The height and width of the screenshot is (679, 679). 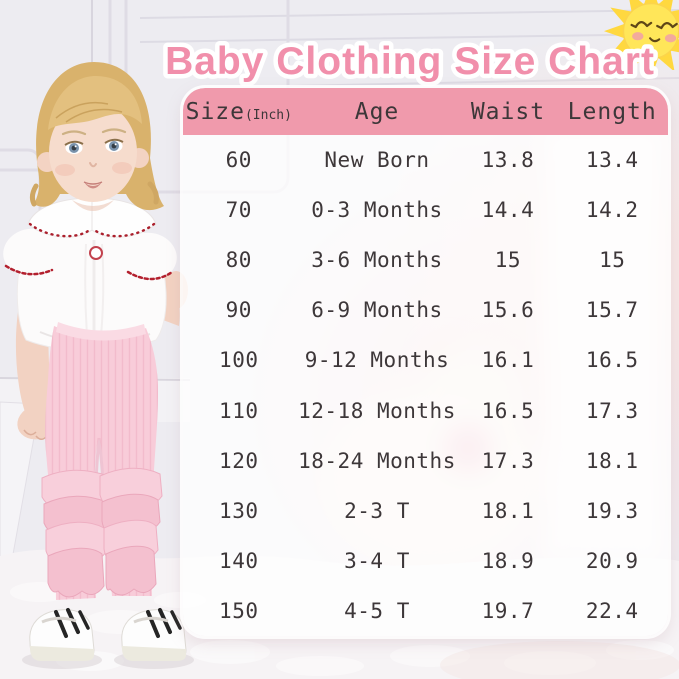 What do you see at coordinates (377, 560) in the screenshot?
I see `cell-age: 3-4 T` at bounding box center [377, 560].